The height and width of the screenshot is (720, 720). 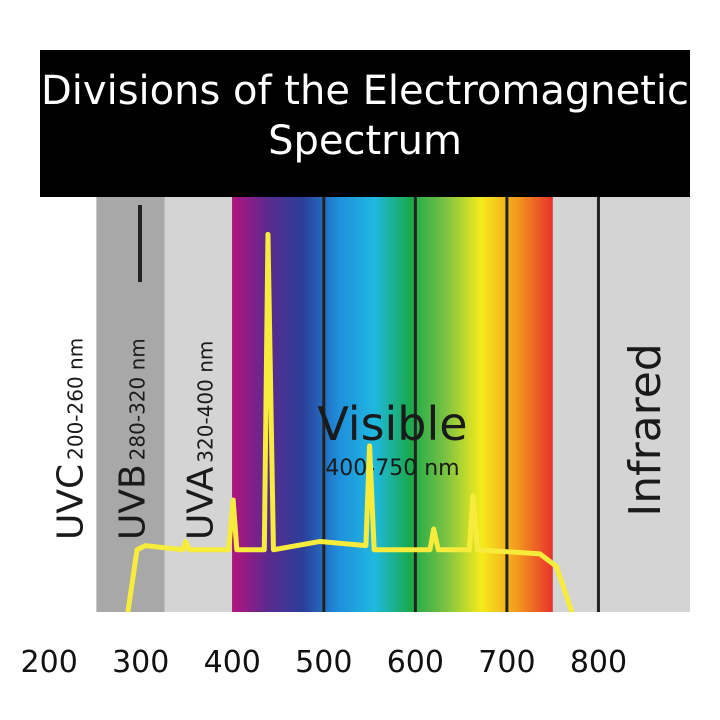 What do you see at coordinates (392, 424) in the screenshot?
I see `band-label: Visible` at bounding box center [392, 424].